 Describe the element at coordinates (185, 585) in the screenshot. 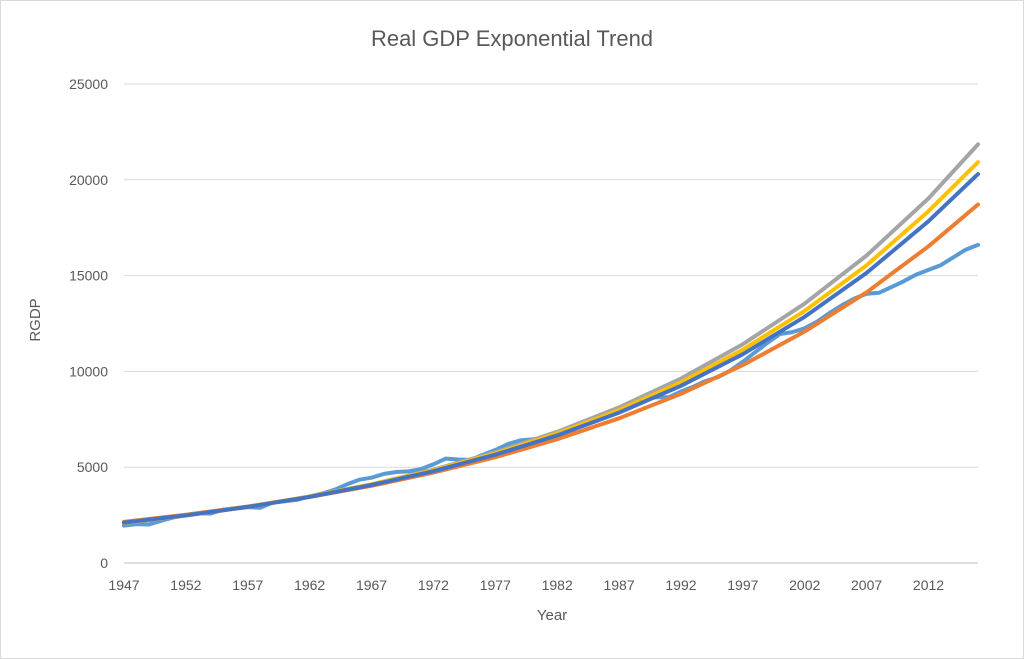

I see `x-tick-label: 1952` at that location.